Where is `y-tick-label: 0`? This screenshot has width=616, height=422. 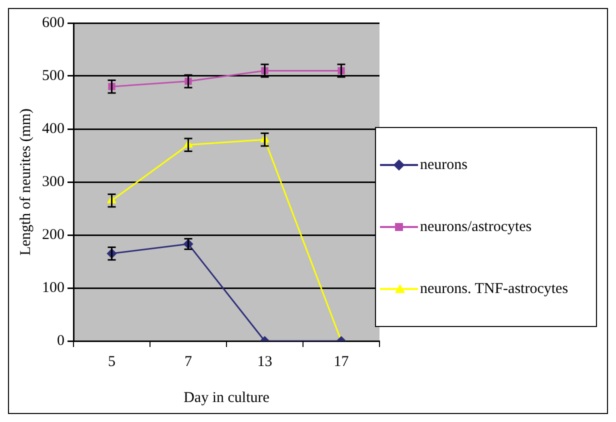 y-tick-label: 0 is located at coordinates (60, 340).